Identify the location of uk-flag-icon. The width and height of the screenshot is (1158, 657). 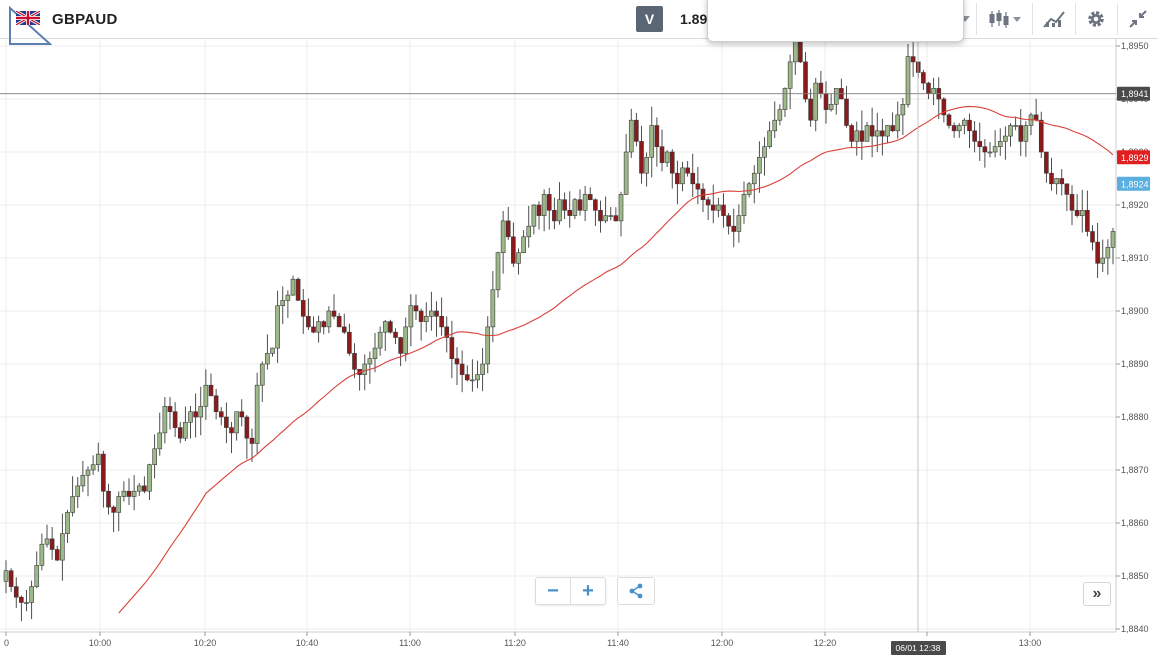
(28, 18).